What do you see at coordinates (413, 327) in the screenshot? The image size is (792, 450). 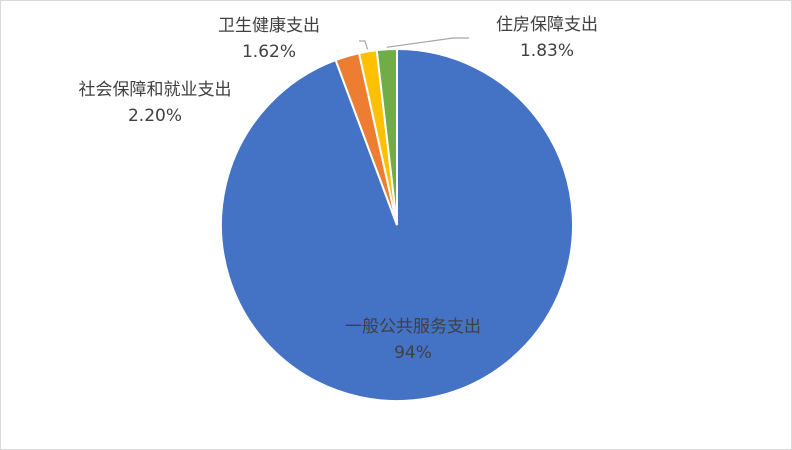 I see `slice-label-name: 一般公共服务支出` at bounding box center [413, 327].